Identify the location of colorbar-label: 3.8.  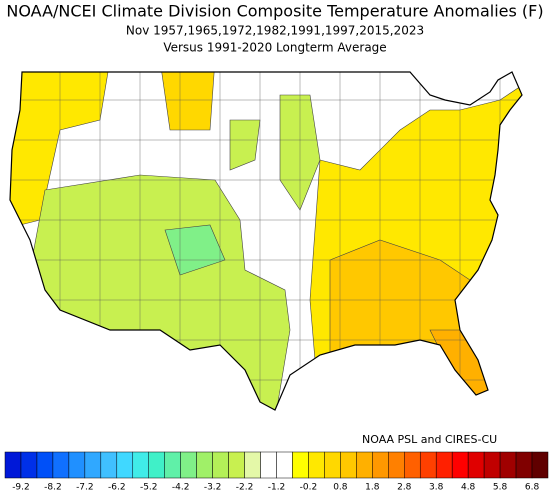
(436, 487).